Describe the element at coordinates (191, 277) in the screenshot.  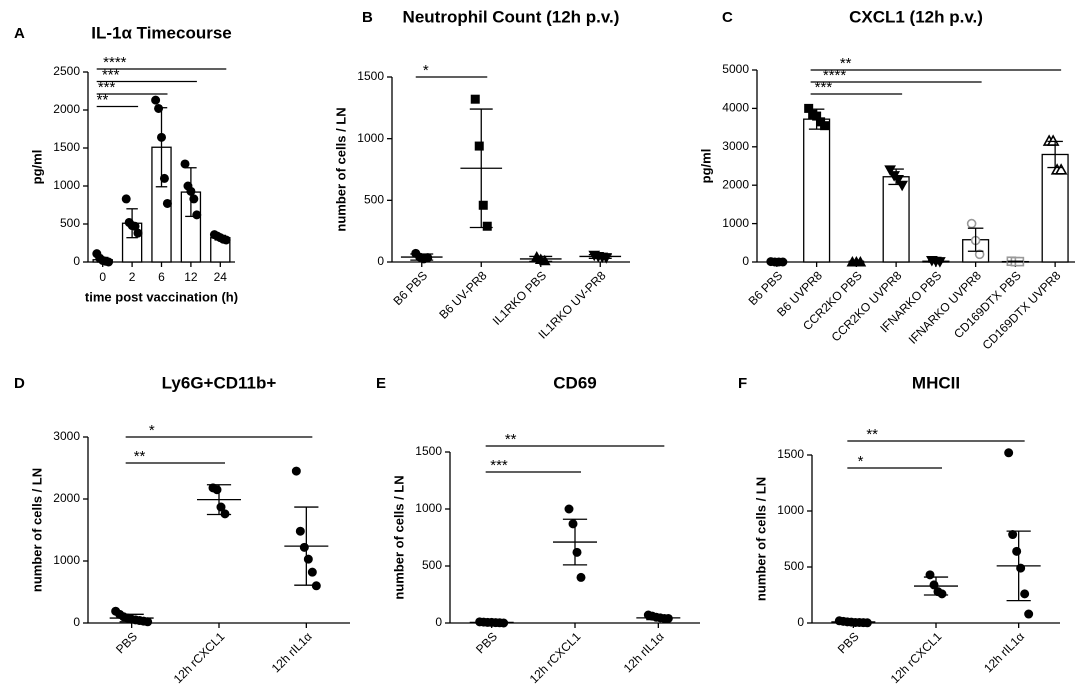
I see `x-tick-label: 12` at that location.